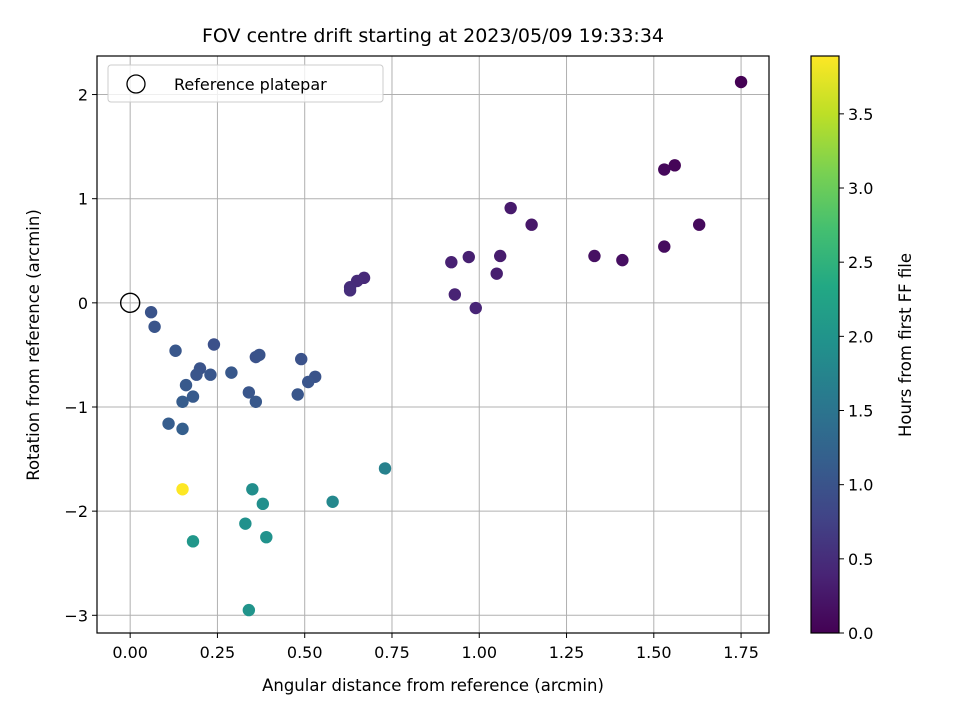 The height and width of the screenshot is (724, 960). What do you see at coordinates (83, 95) in the screenshot?
I see `y-tick-label: 2` at bounding box center [83, 95].